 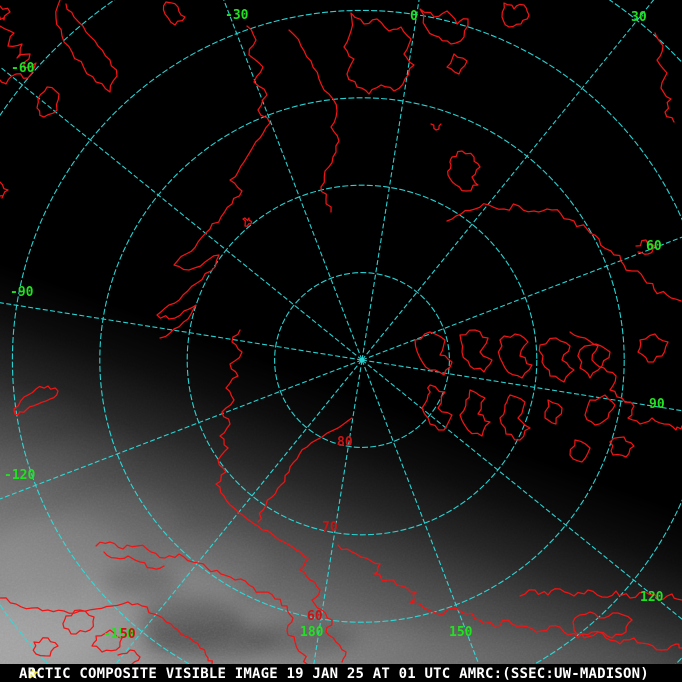 What do you see at coordinates (657, 404) in the screenshot?
I see `lon-label-90: 90` at bounding box center [657, 404].